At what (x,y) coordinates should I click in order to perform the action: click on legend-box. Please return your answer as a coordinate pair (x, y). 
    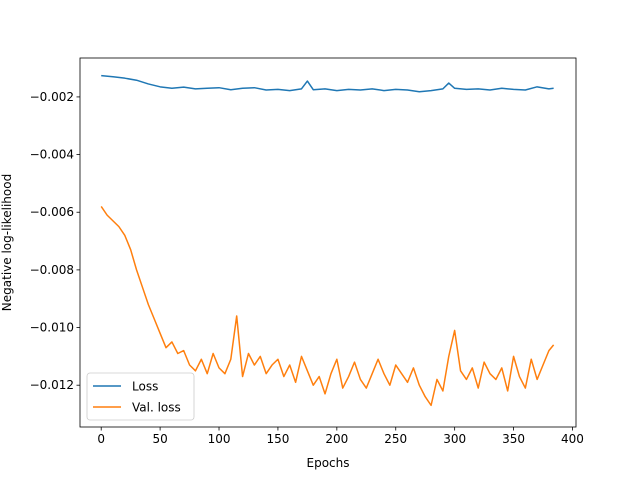
    Looking at the image, I should click on (140, 396).